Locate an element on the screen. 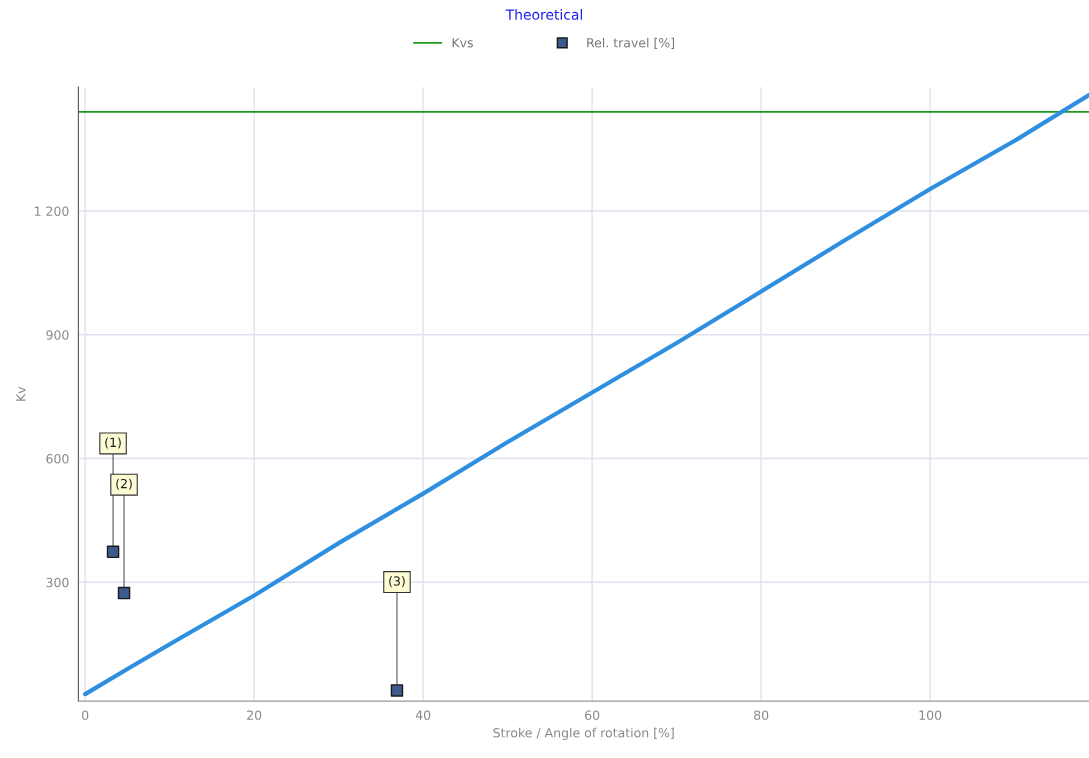 The width and height of the screenshot is (1089, 758). y-tick-label: 900 is located at coordinates (57, 335).